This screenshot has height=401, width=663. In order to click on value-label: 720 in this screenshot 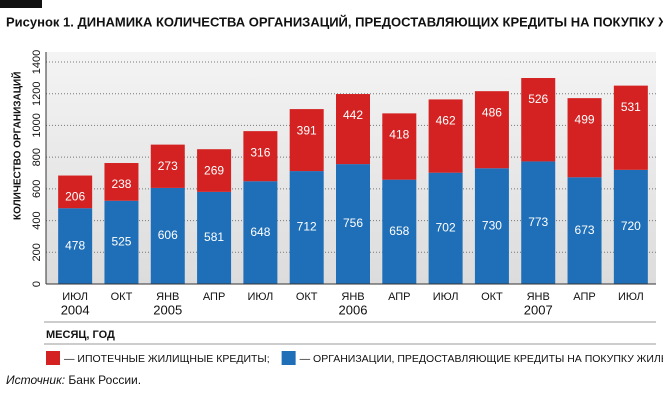, I will do `click(631, 226)`.